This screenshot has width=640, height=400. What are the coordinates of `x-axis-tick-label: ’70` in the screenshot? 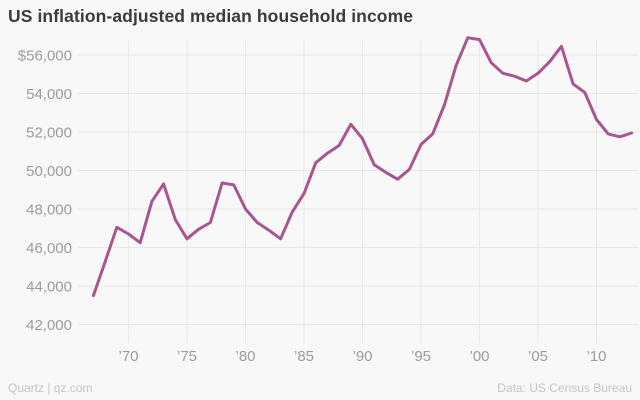 It's located at (128, 356).